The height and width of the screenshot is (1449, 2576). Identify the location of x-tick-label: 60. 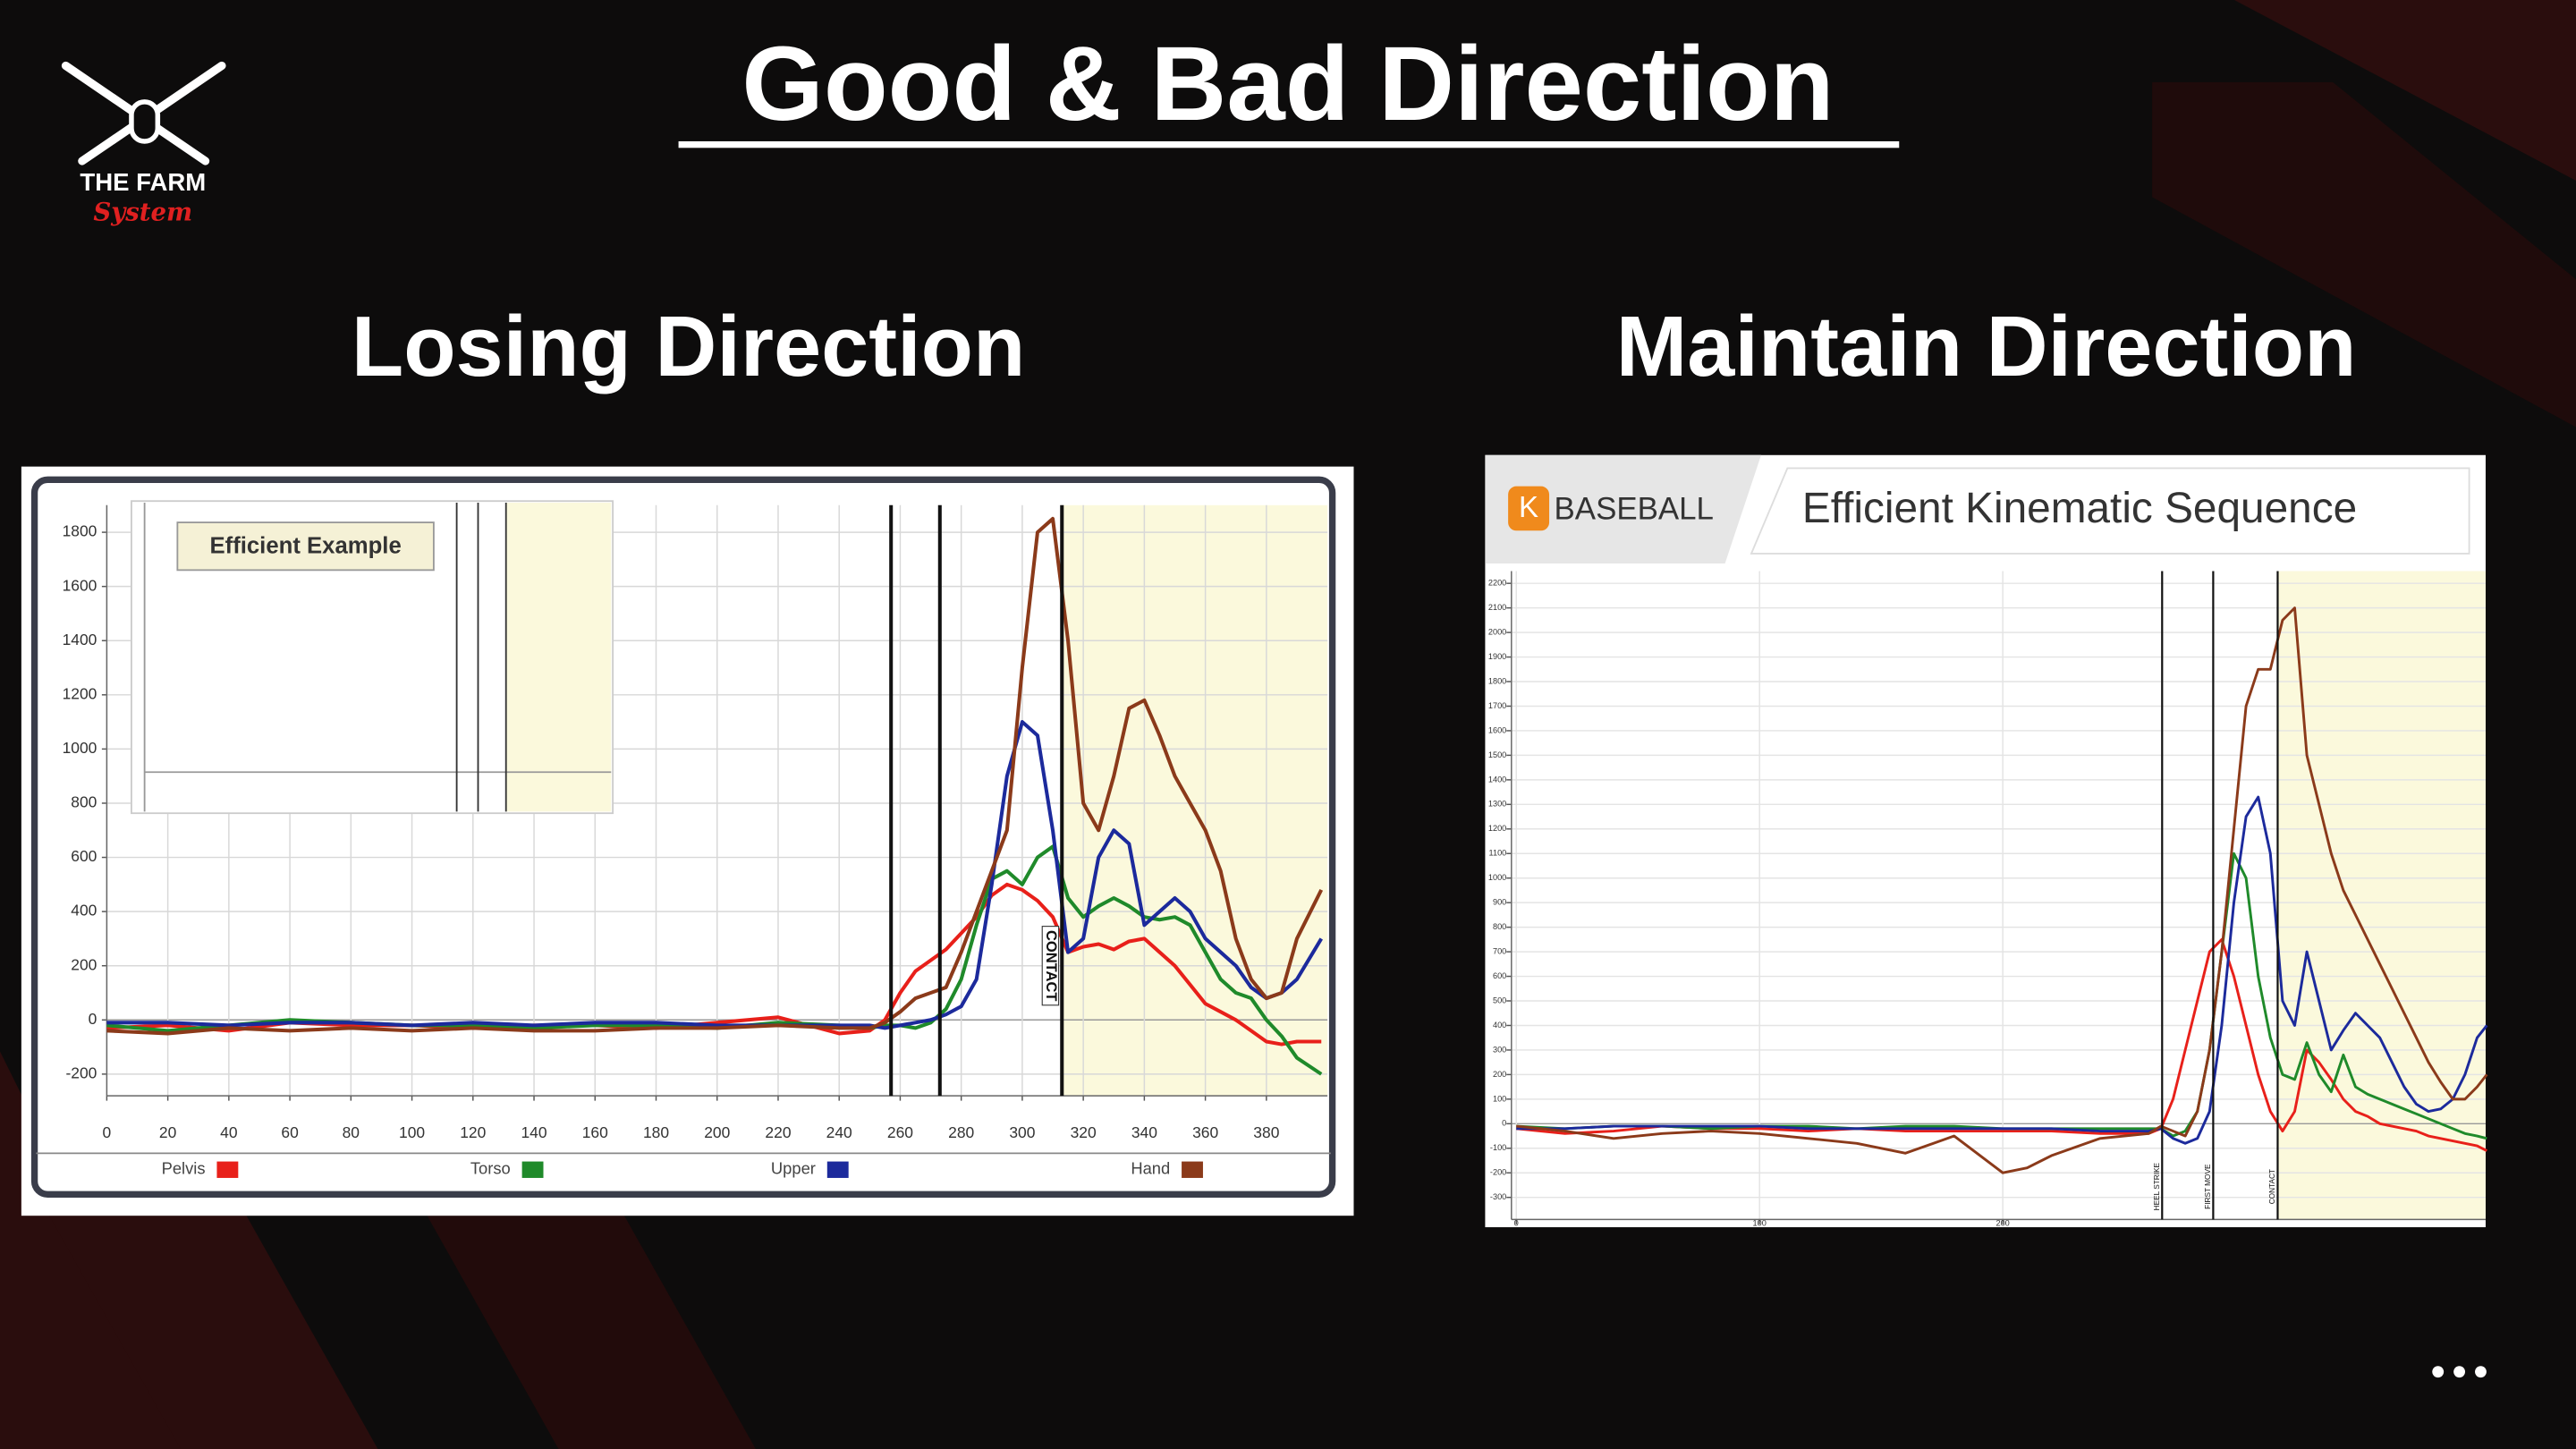
(290, 1132).